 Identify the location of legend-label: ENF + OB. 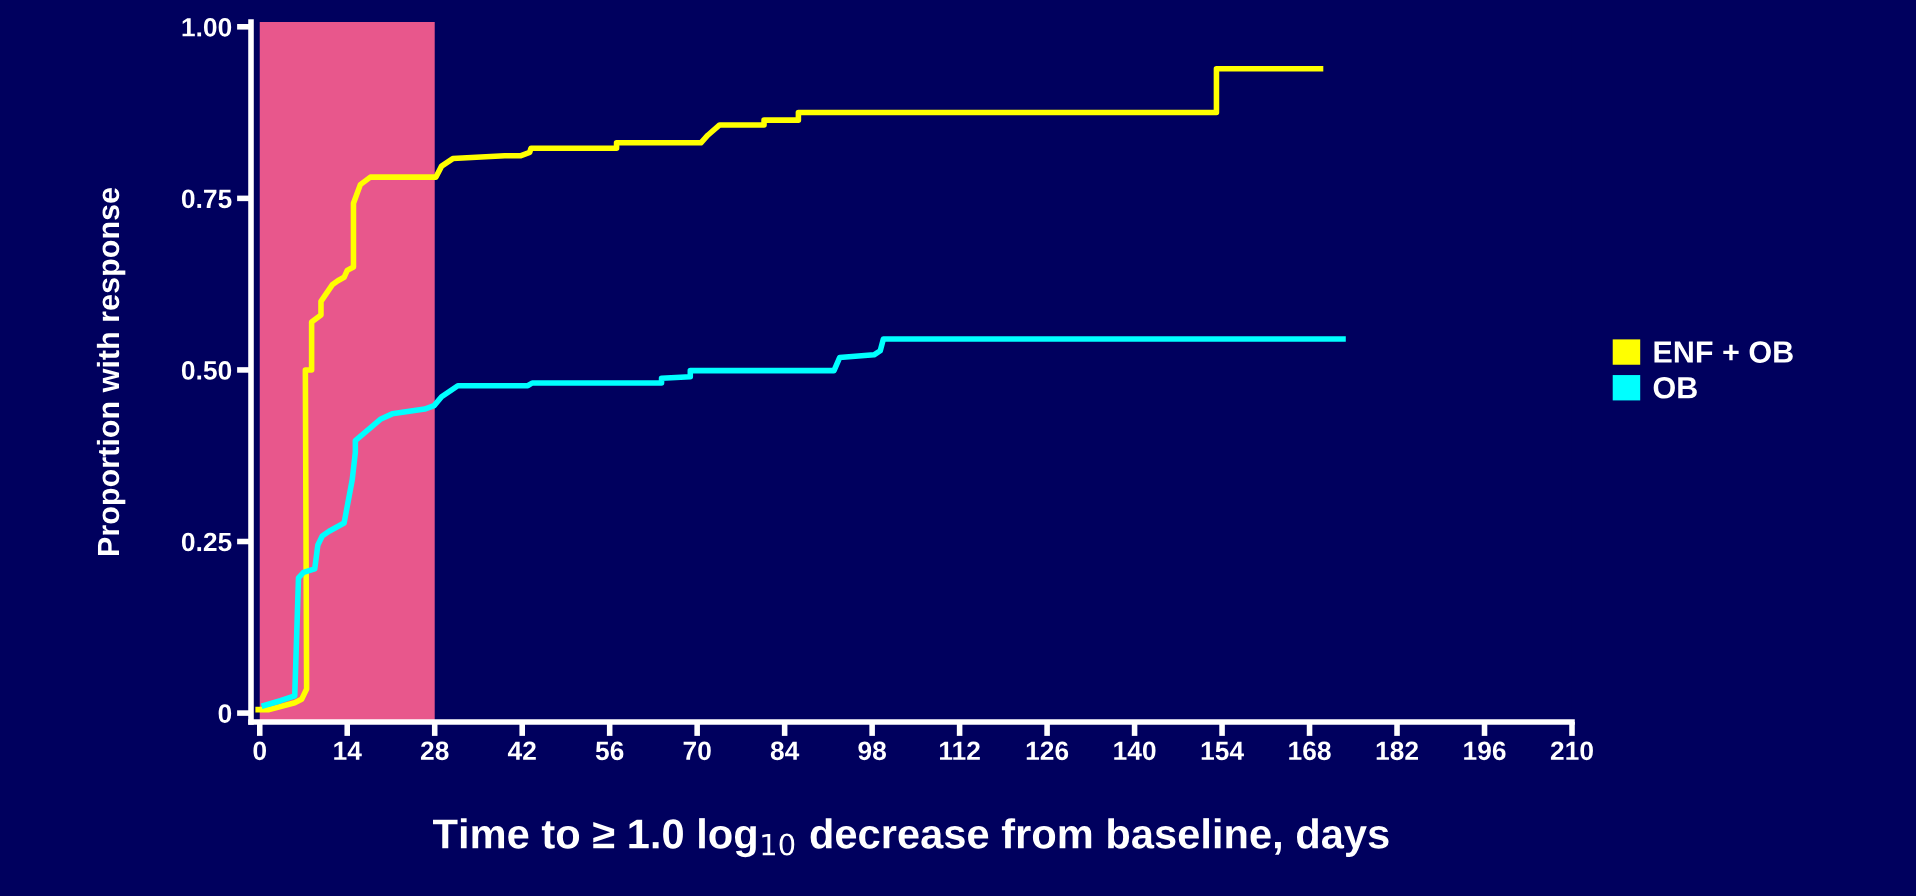
(1723, 352).